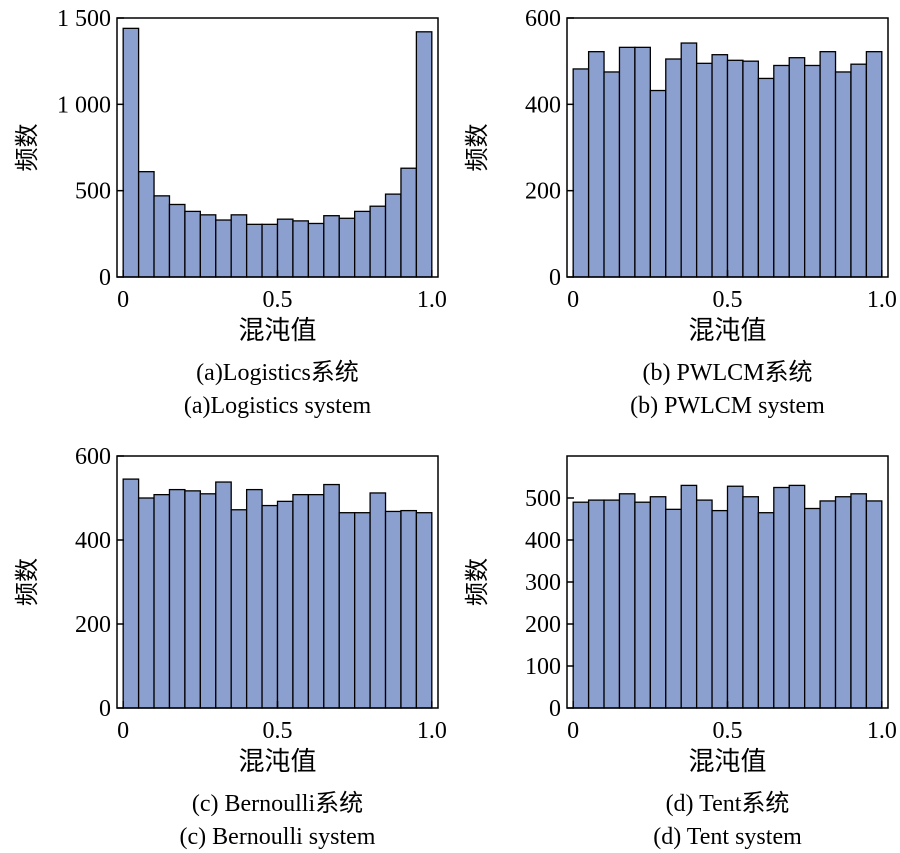  What do you see at coordinates (84, 105) in the screenshot?
I see `y-tick-label: 1 000` at bounding box center [84, 105].